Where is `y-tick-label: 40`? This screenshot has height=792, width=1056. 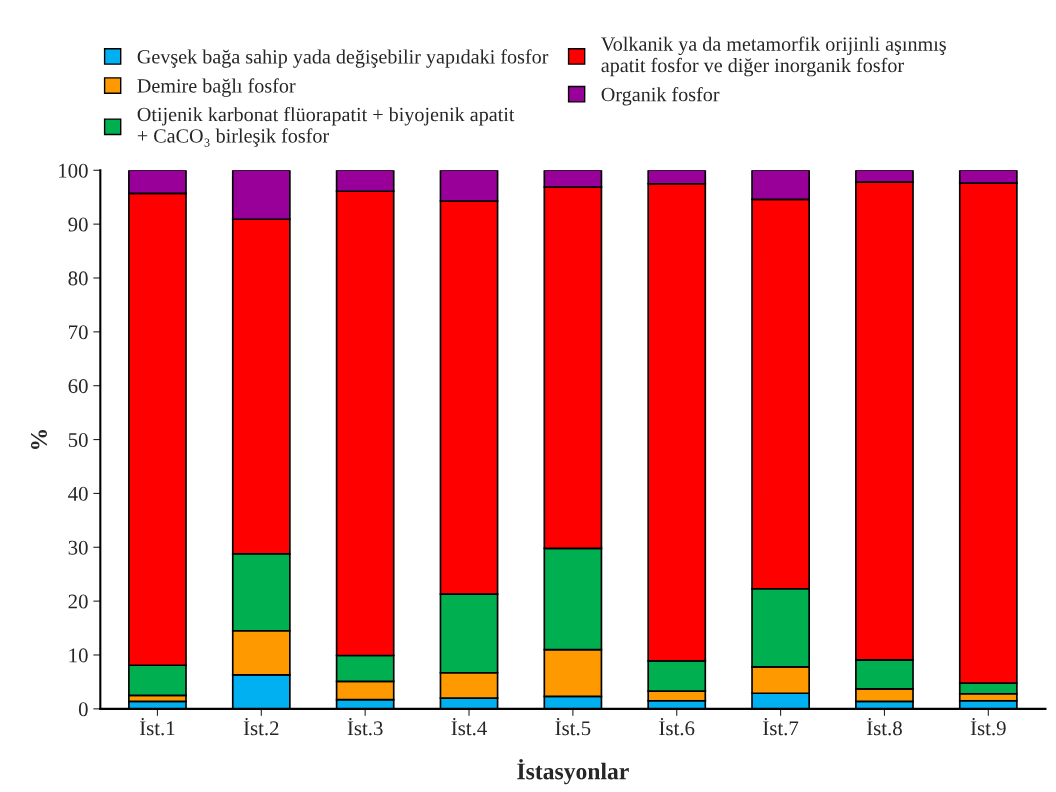 y-tick-label: 40 is located at coordinates (78, 493).